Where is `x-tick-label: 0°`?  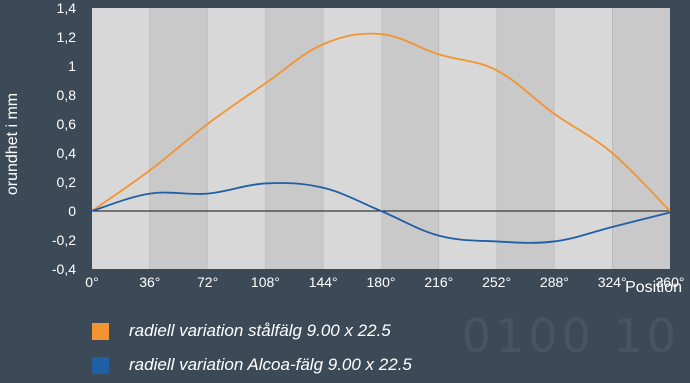
x-tick-label: 0° is located at coordinates (91, 282).